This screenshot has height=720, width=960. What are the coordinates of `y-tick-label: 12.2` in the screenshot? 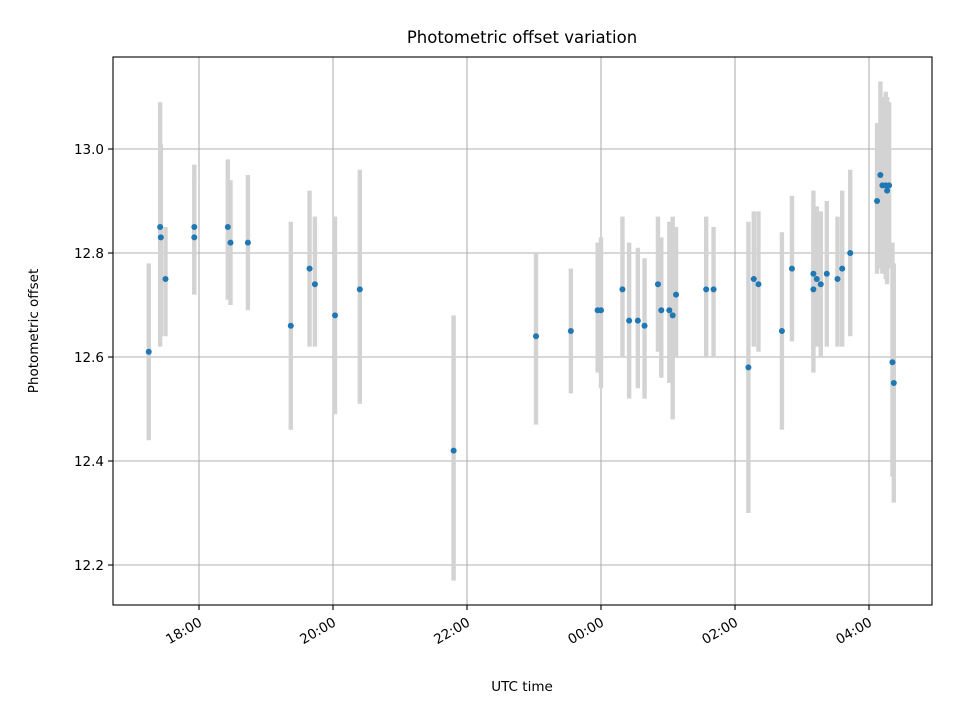 It's located at (89, 566).